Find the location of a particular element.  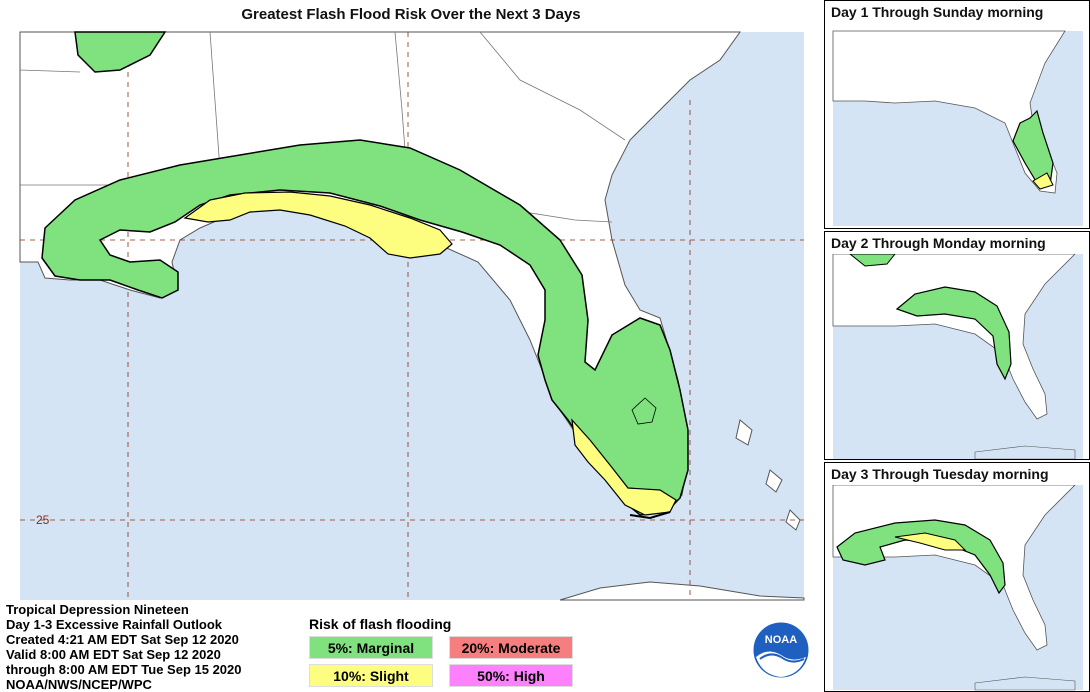

inset-day2-title: Day 2 Through Monday morning is located at coordinates (938, 243).